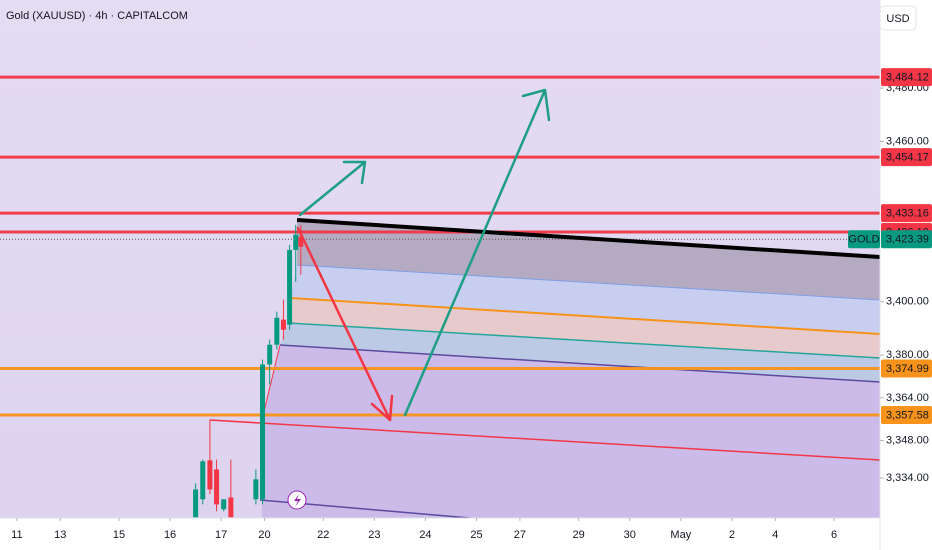 The image size is (932, 550). What do you see at coordinates (545, 440) in the screenshot?
I see `trend-line` at bounding box center [545, 440].